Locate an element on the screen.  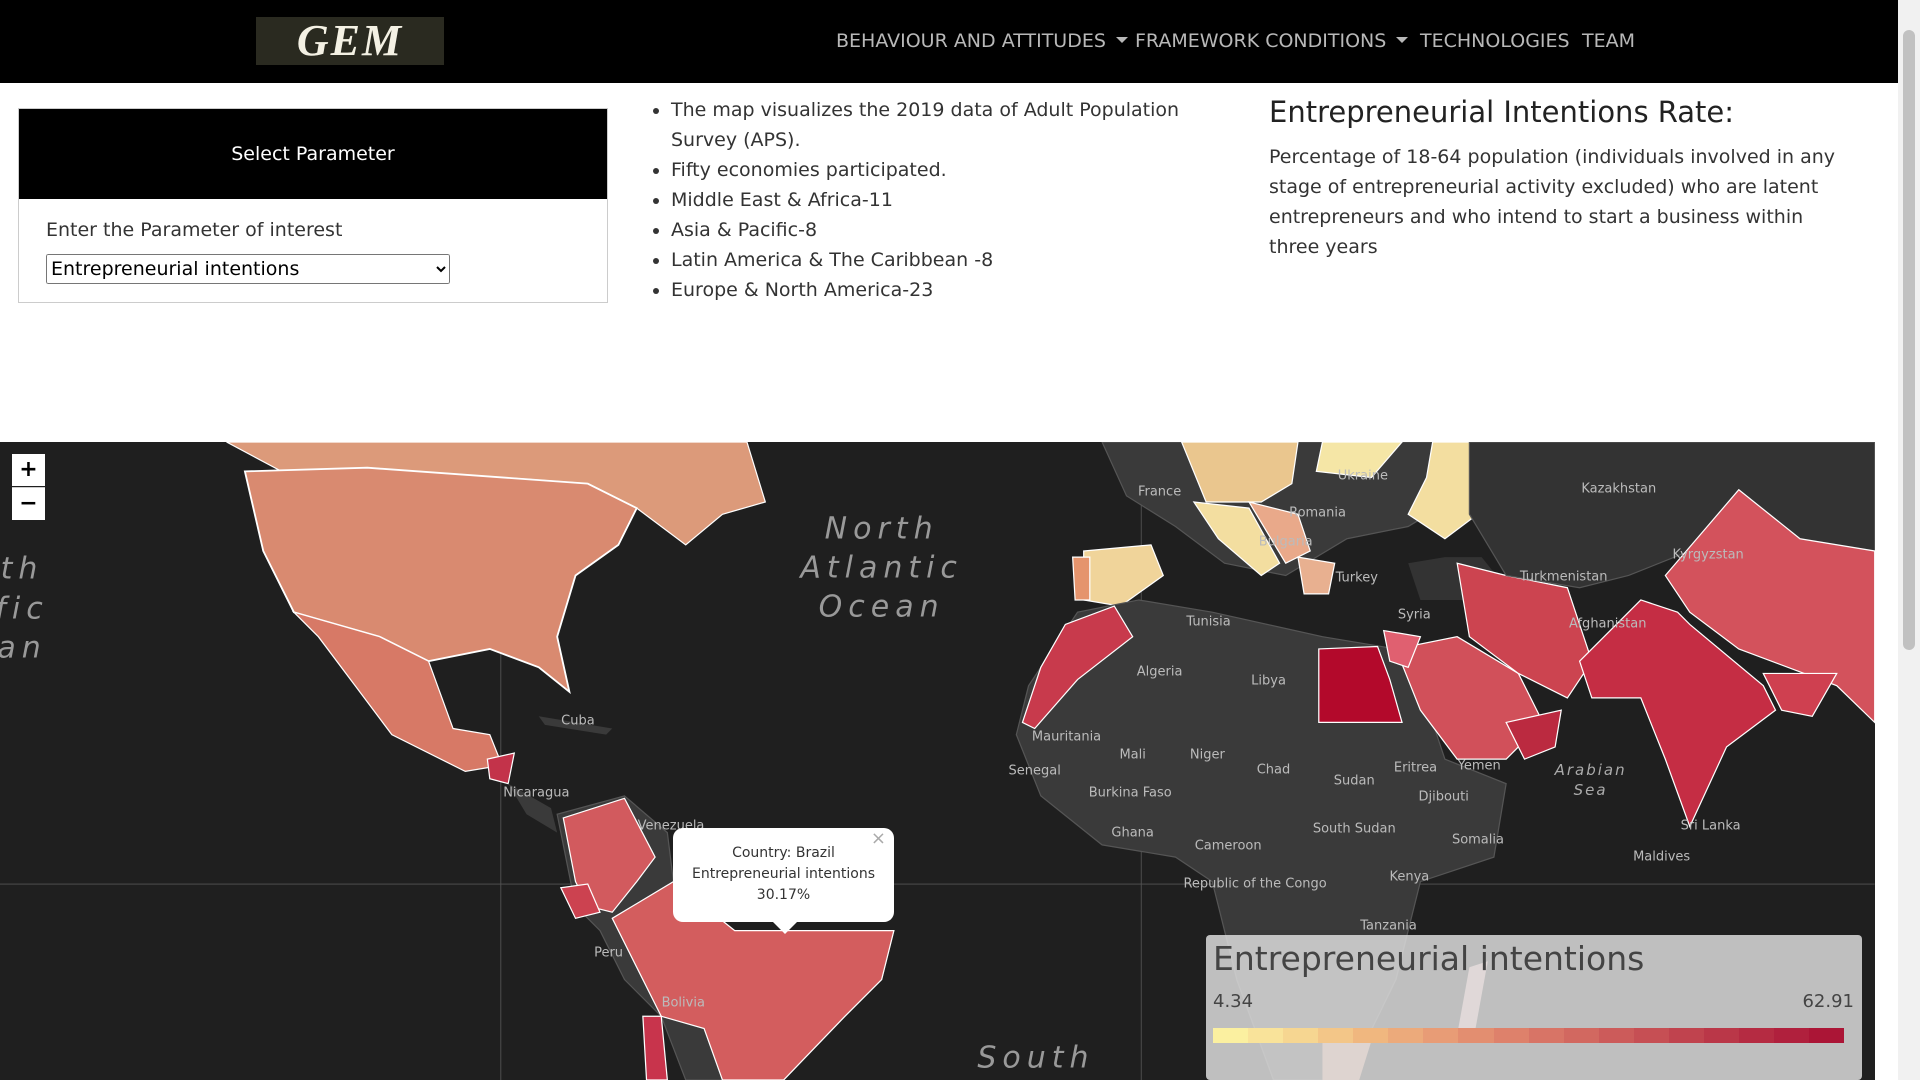
info-bullet: Fifty economies participated. is located at coordinates (961, 170).